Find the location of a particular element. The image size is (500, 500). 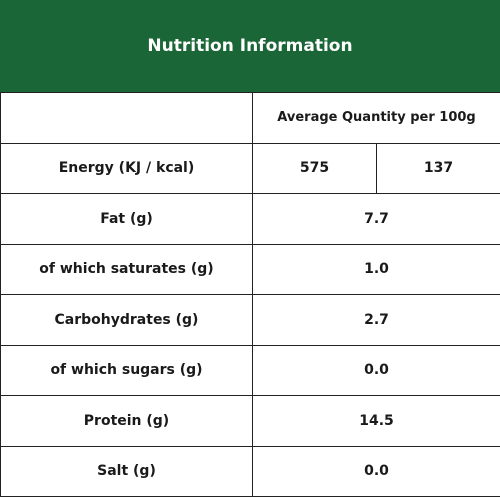

nutrient-label: Protein (g) is located at coordinates (126, 421).